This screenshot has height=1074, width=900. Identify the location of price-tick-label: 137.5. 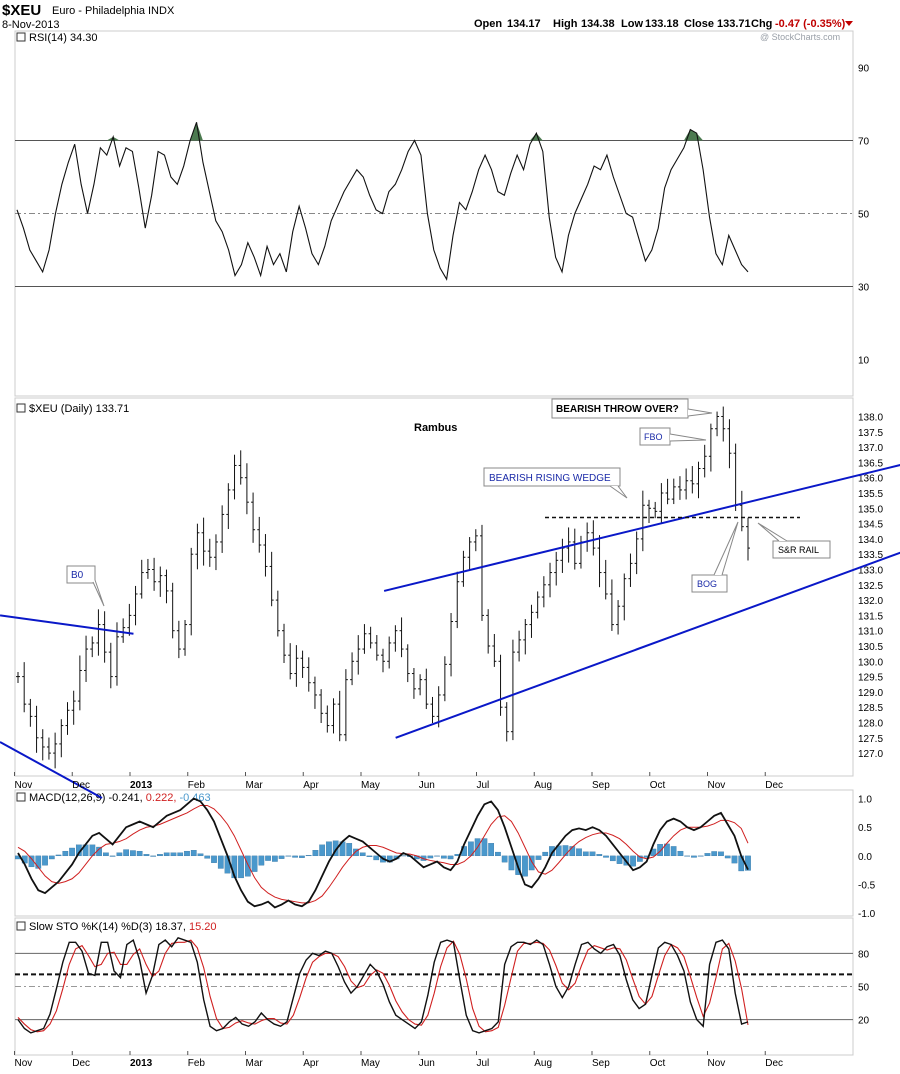
(870, 433).